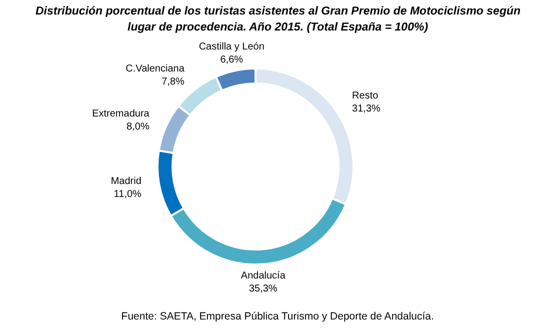 This screenshot has width=555, height=330. Describe the element at coordinates (263, 289) in the screenshot. I see `data-label: 35,3%` at that location.